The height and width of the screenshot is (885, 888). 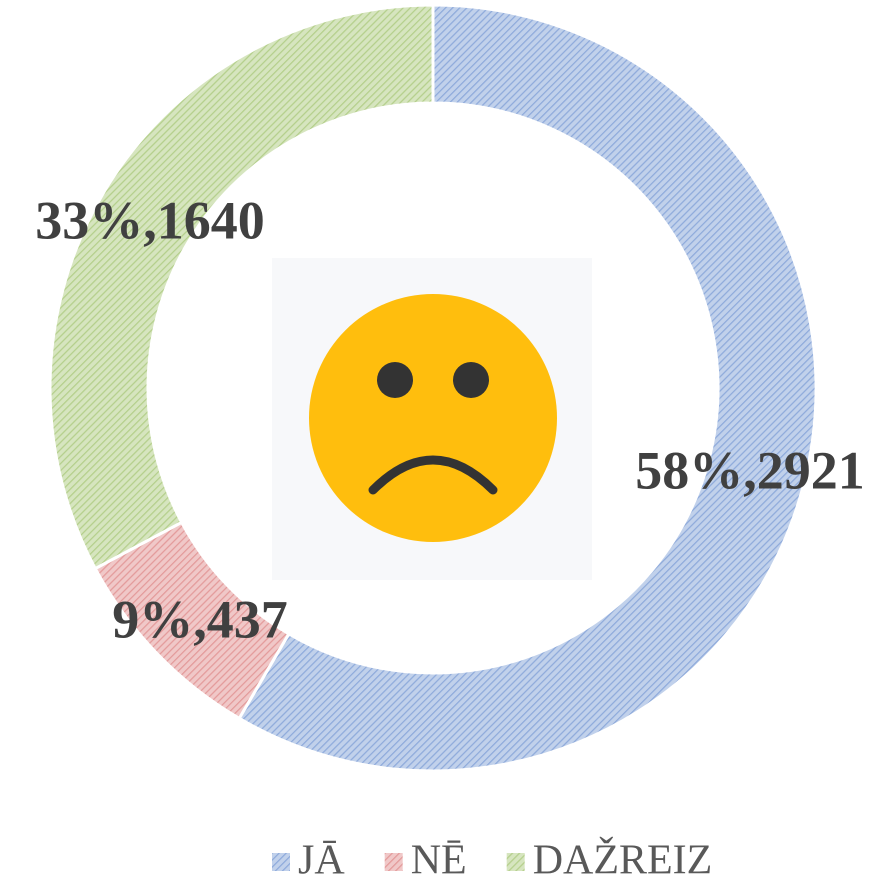 I want to click on legend-label: NĒ, so click(x=439, y=861).